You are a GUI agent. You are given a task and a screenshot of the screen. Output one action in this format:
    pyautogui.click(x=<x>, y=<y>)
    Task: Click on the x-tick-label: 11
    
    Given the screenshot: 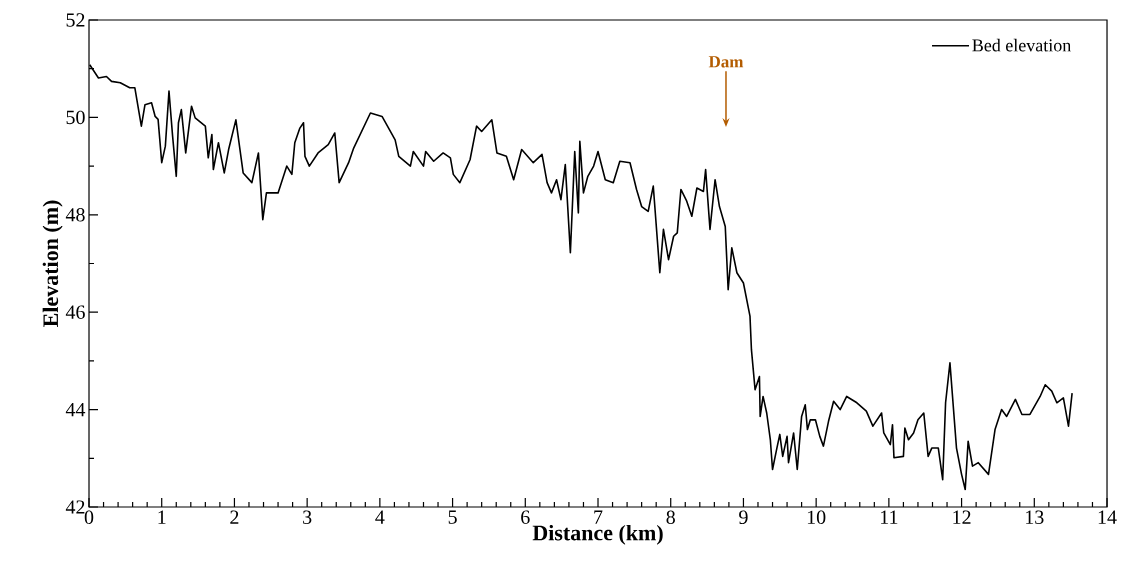 What is the action you would take?
    pyautogui.click(x=889, y=517)
    